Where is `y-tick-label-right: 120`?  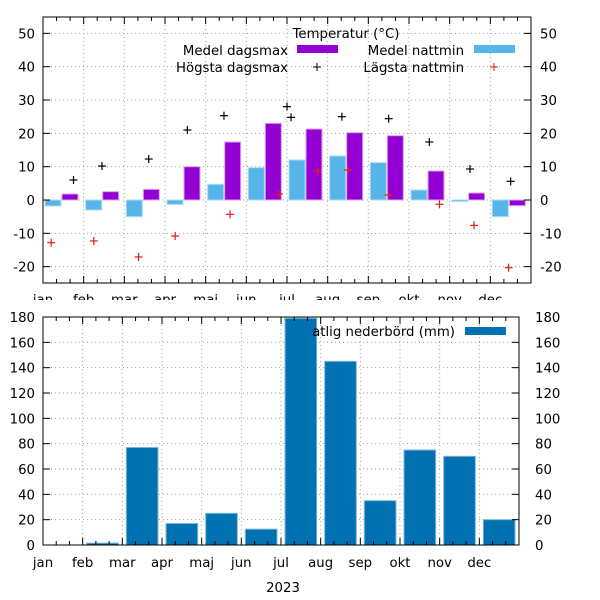 y-tick-label-right: 120 is located at coordinates (547, 394).